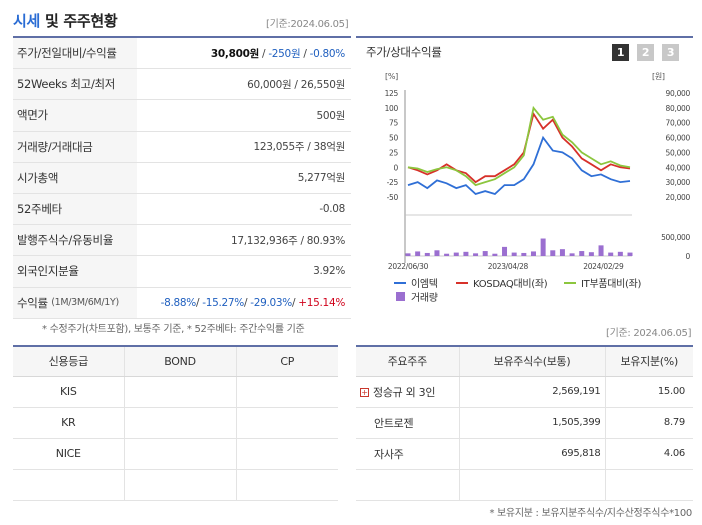 Image resolution: width=702 pixels, height=525 pixels. Describe the element at coordinates (393, 152) in the screenshot. I see `y-tick-label: 25` at that location.